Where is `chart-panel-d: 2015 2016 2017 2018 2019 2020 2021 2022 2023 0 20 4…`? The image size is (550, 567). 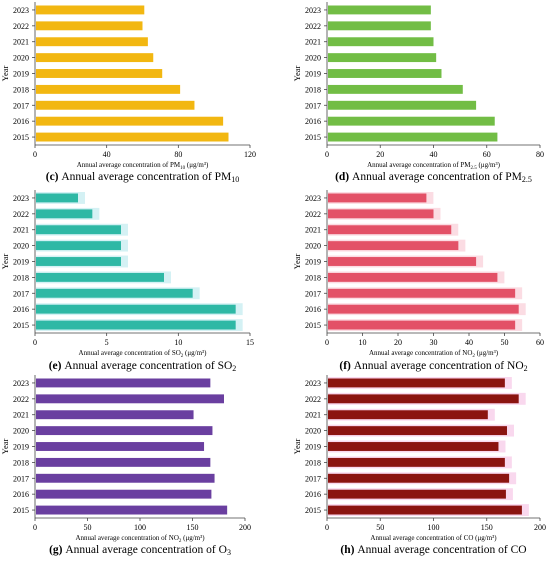 chart-panel-d: 2015 2016 2017 2018 2019 2020 2021 2022 2023 0 20 4… is located at coordinates (418, 93).